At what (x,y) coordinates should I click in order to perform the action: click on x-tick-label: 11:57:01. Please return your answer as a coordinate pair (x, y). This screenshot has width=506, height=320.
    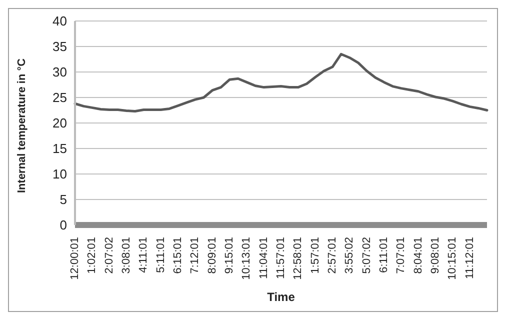
    Looking at the image, I should click on (281, 258).